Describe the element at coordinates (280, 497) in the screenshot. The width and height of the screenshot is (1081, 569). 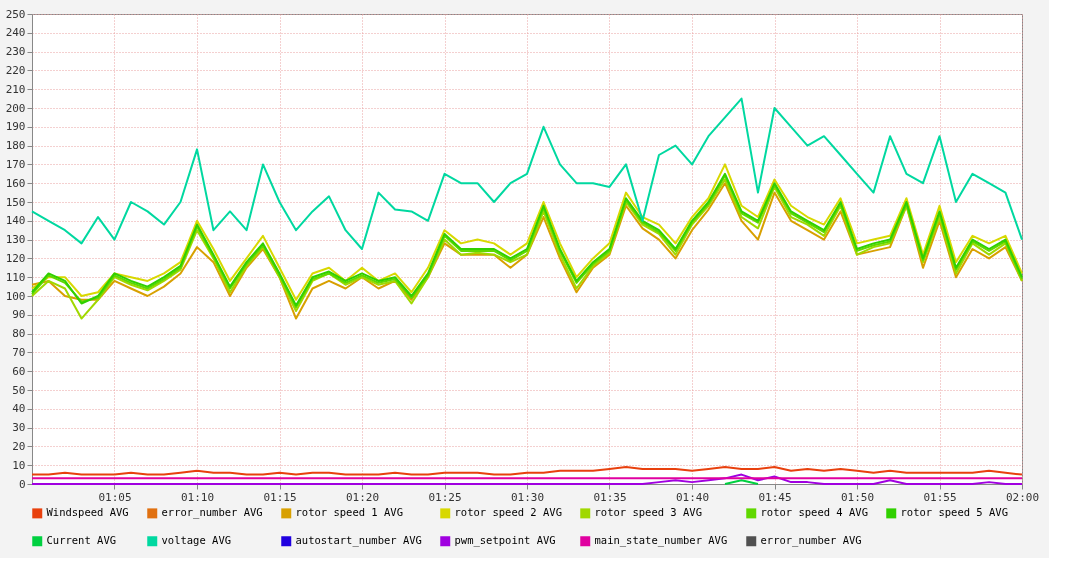
I see `x-tick-label: 01:15` at that location.